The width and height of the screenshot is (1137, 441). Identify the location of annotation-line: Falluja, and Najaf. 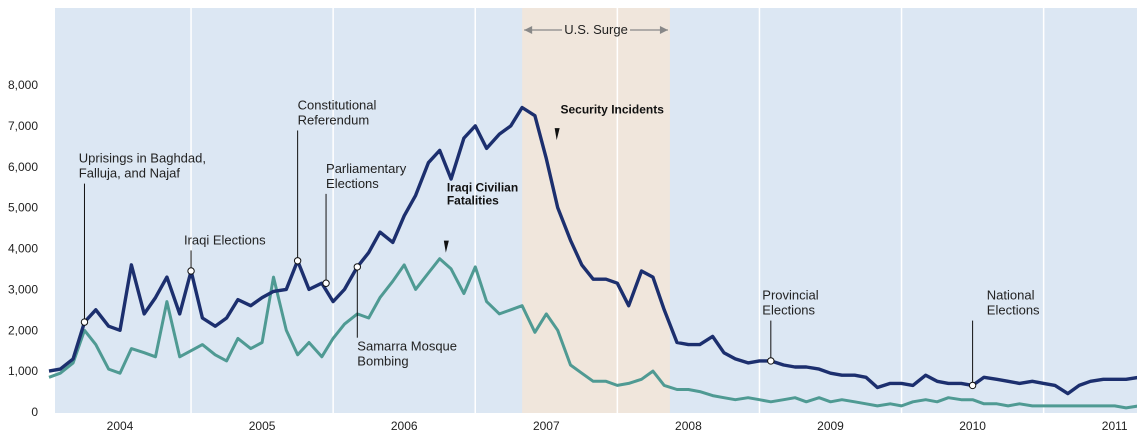
(130, 173).